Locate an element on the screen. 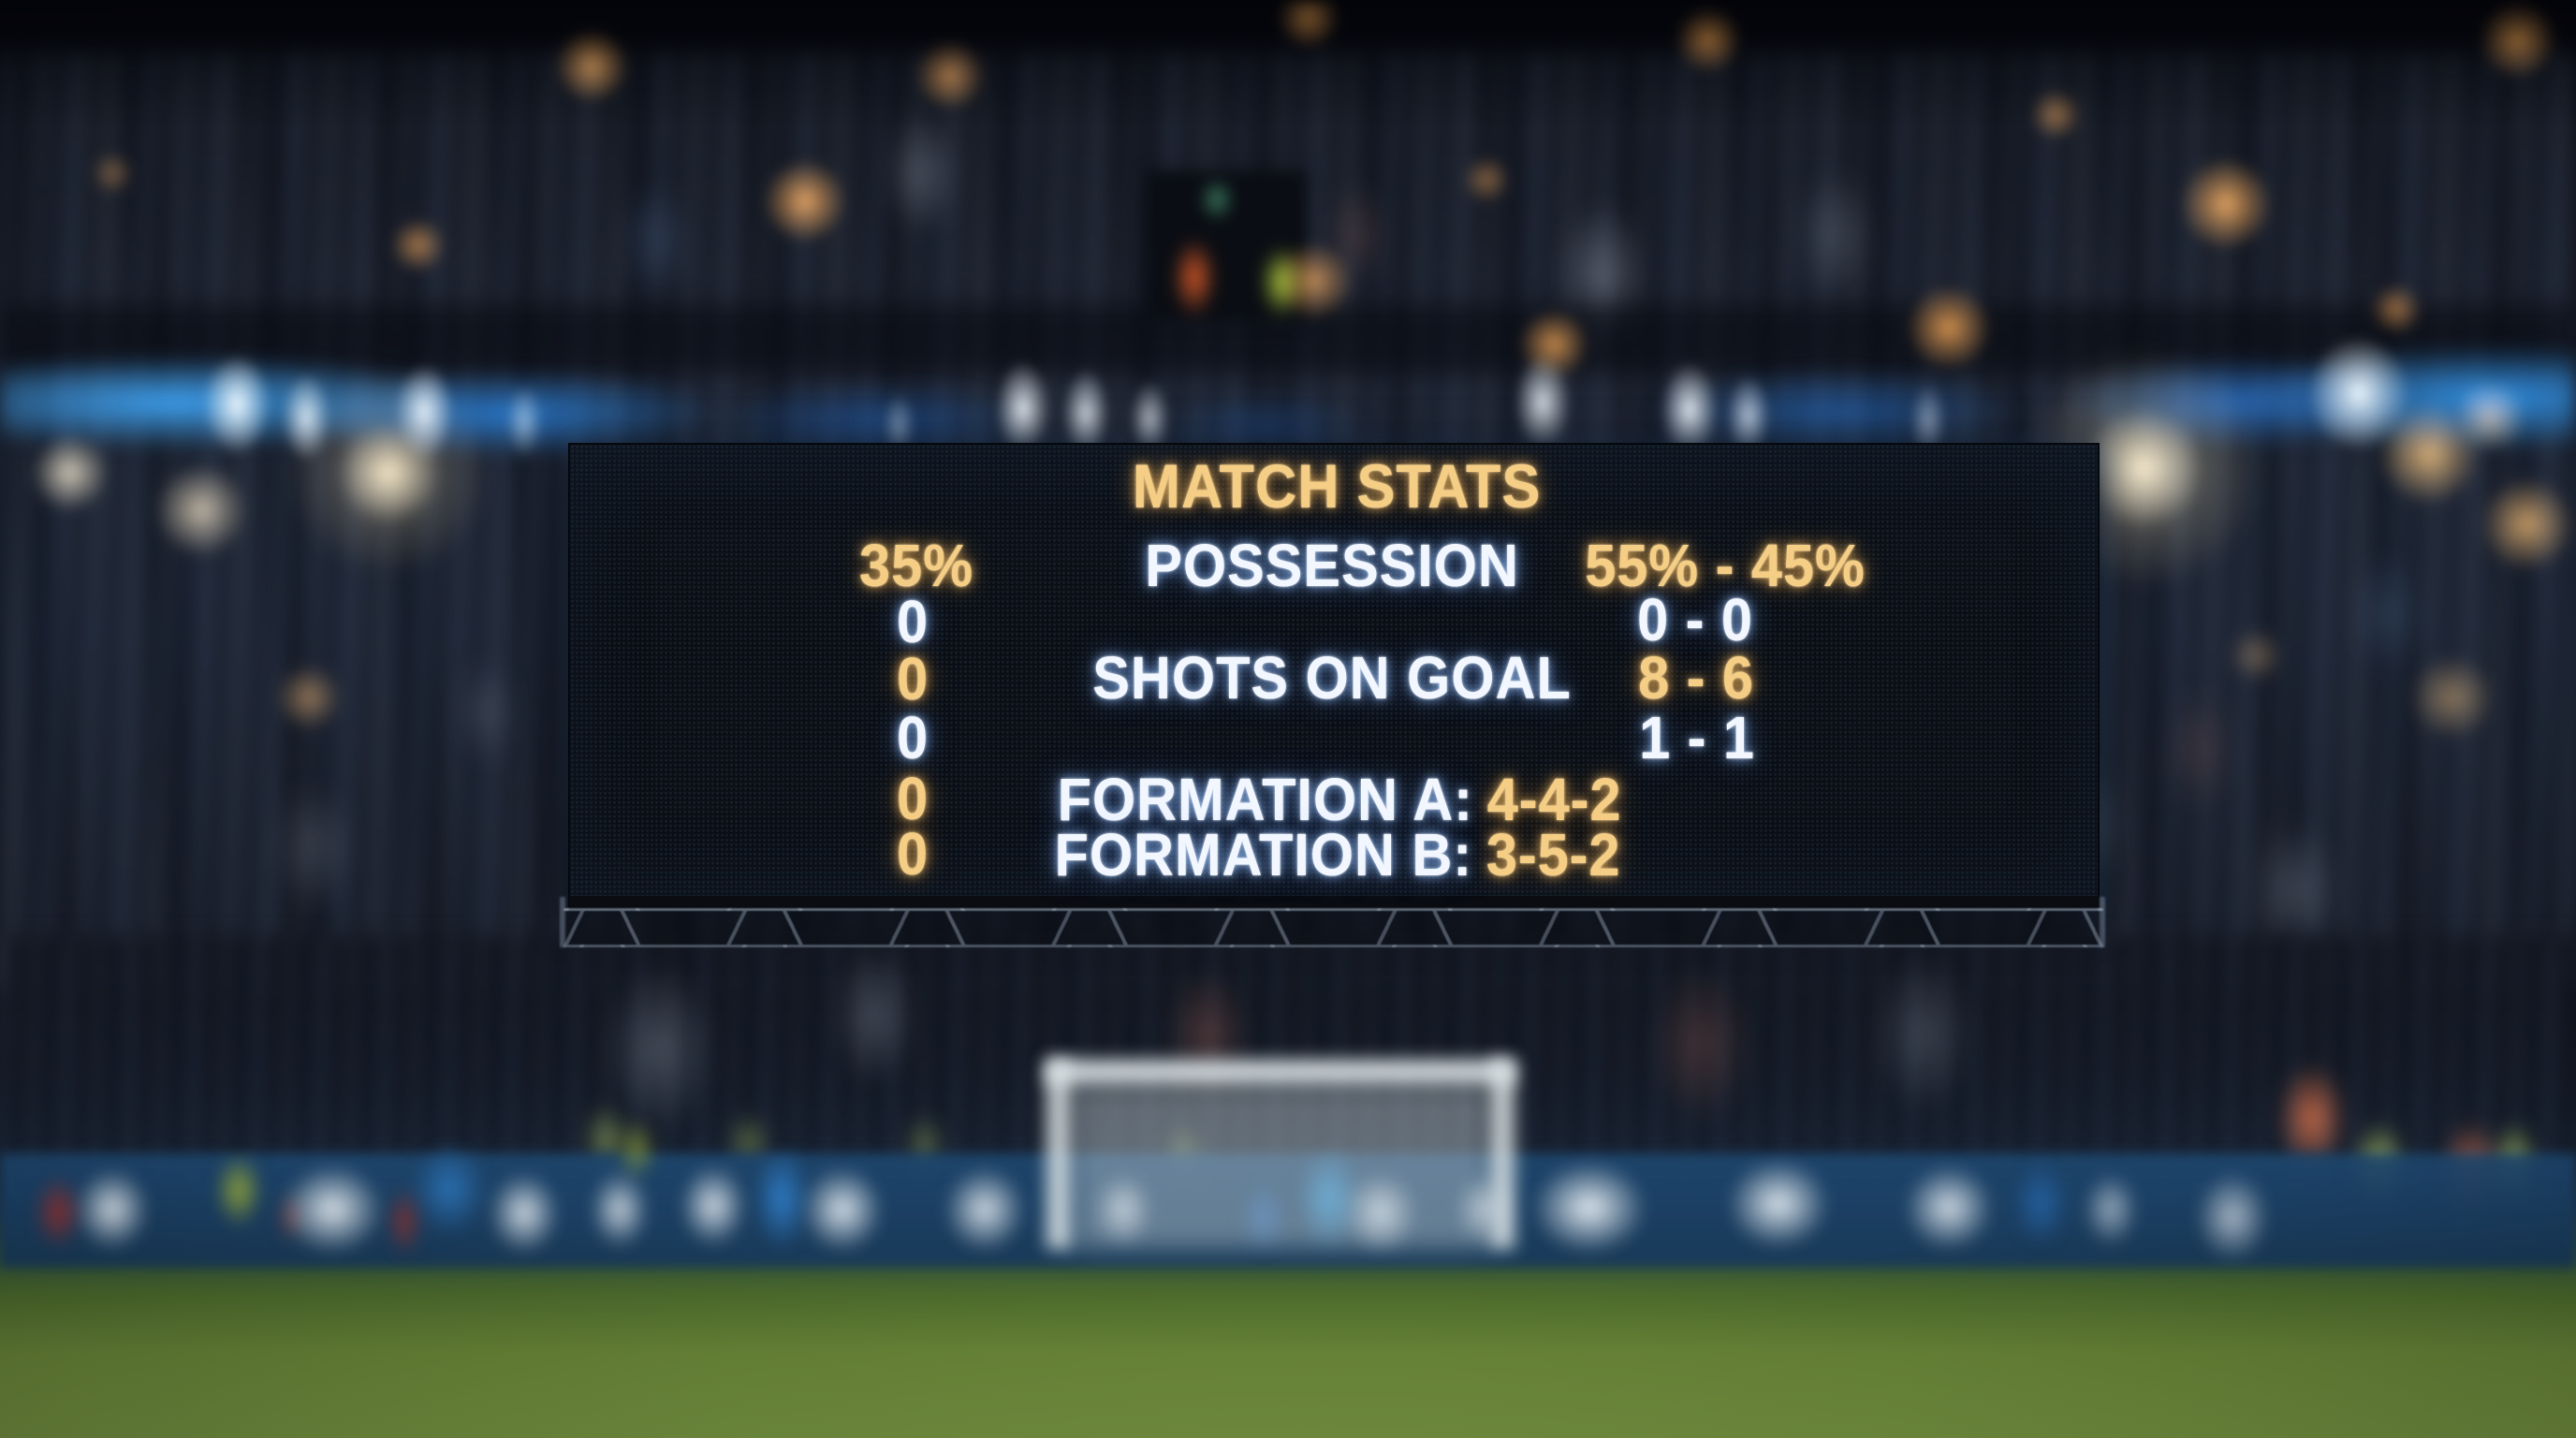 Image resolution: width=2576 pixels, height=1438 pixels. formation-a-row: FORMATION A: 4-4-2 is located at coordinates (1340, 799).